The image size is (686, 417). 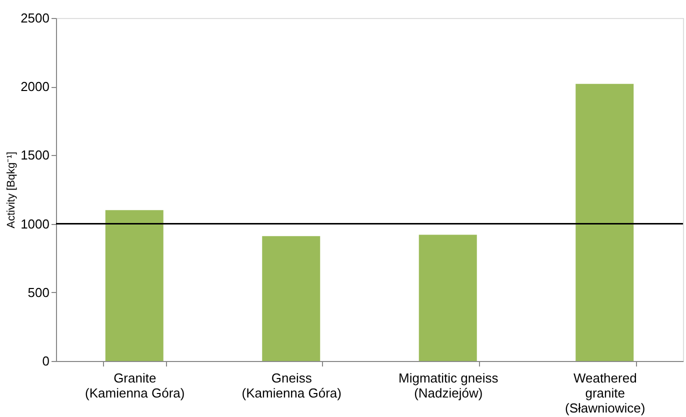 I want to click on y-tick-label: 2000, so click(x=35, y=86).